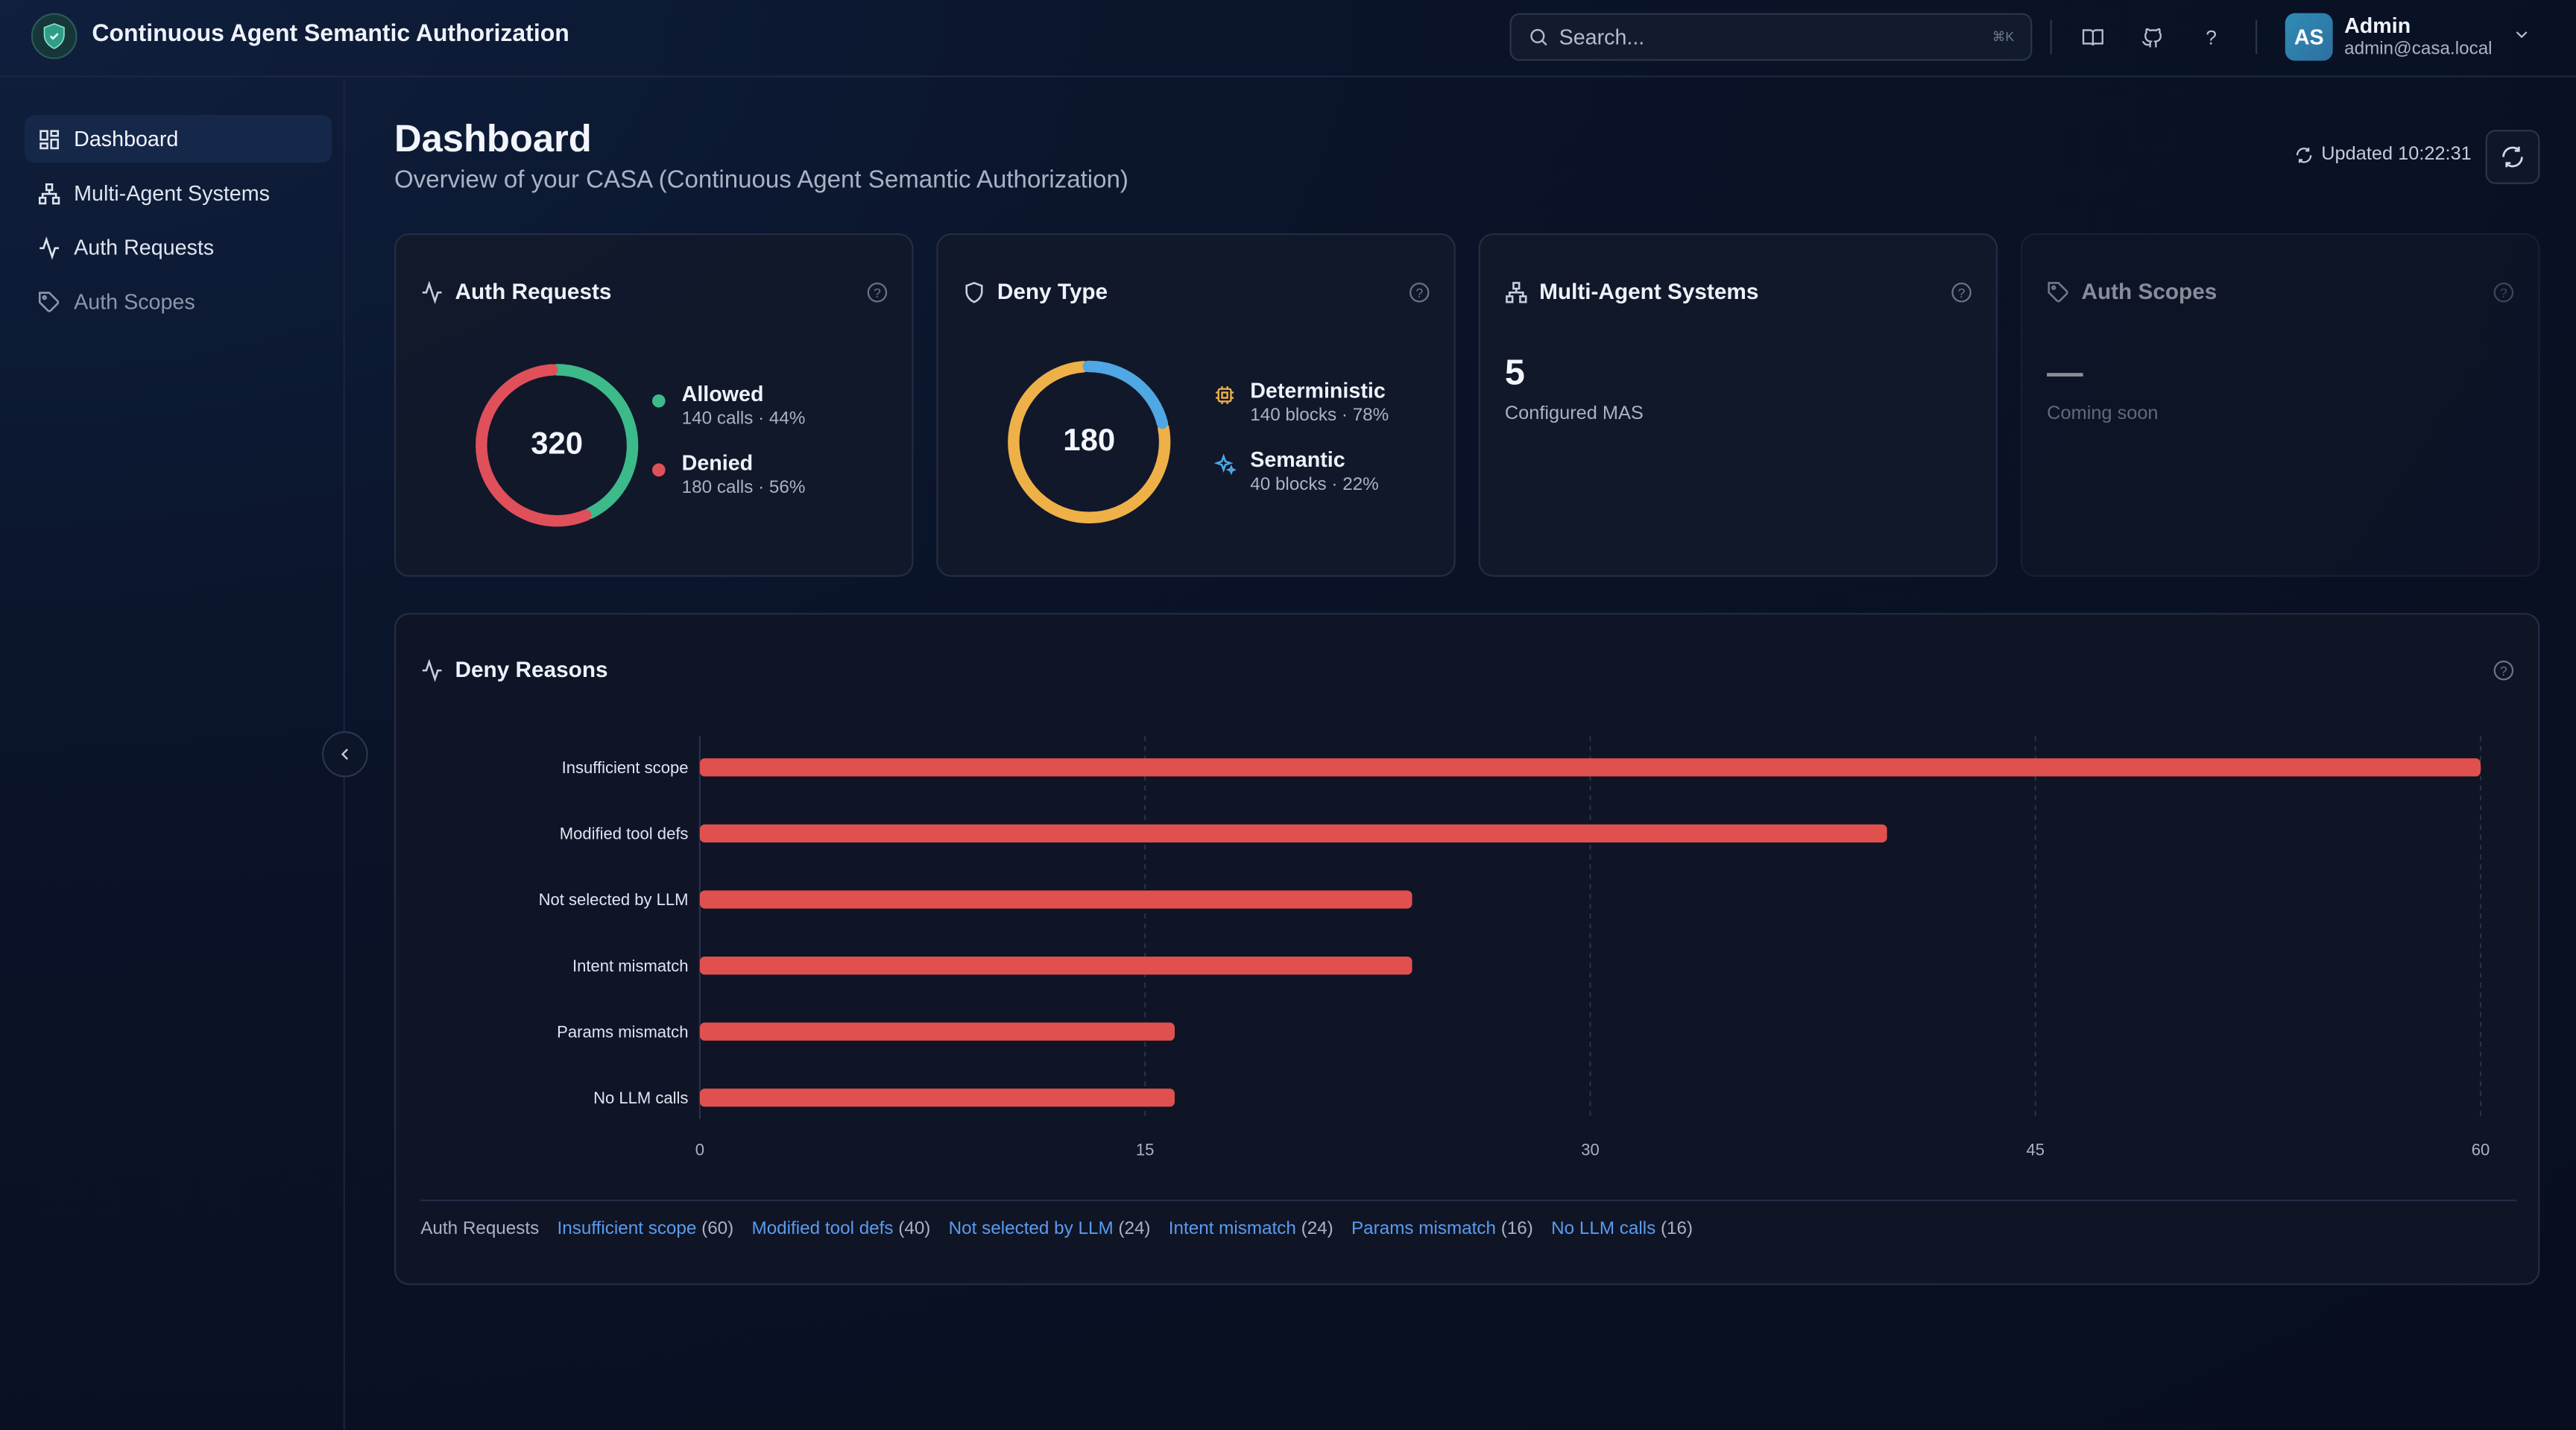 This screenshot has width=2576, height=1430. What do you see at coordinates (2051, 36) in the screenshot?
I see `header-divider` at bounding box center [2051, 36].